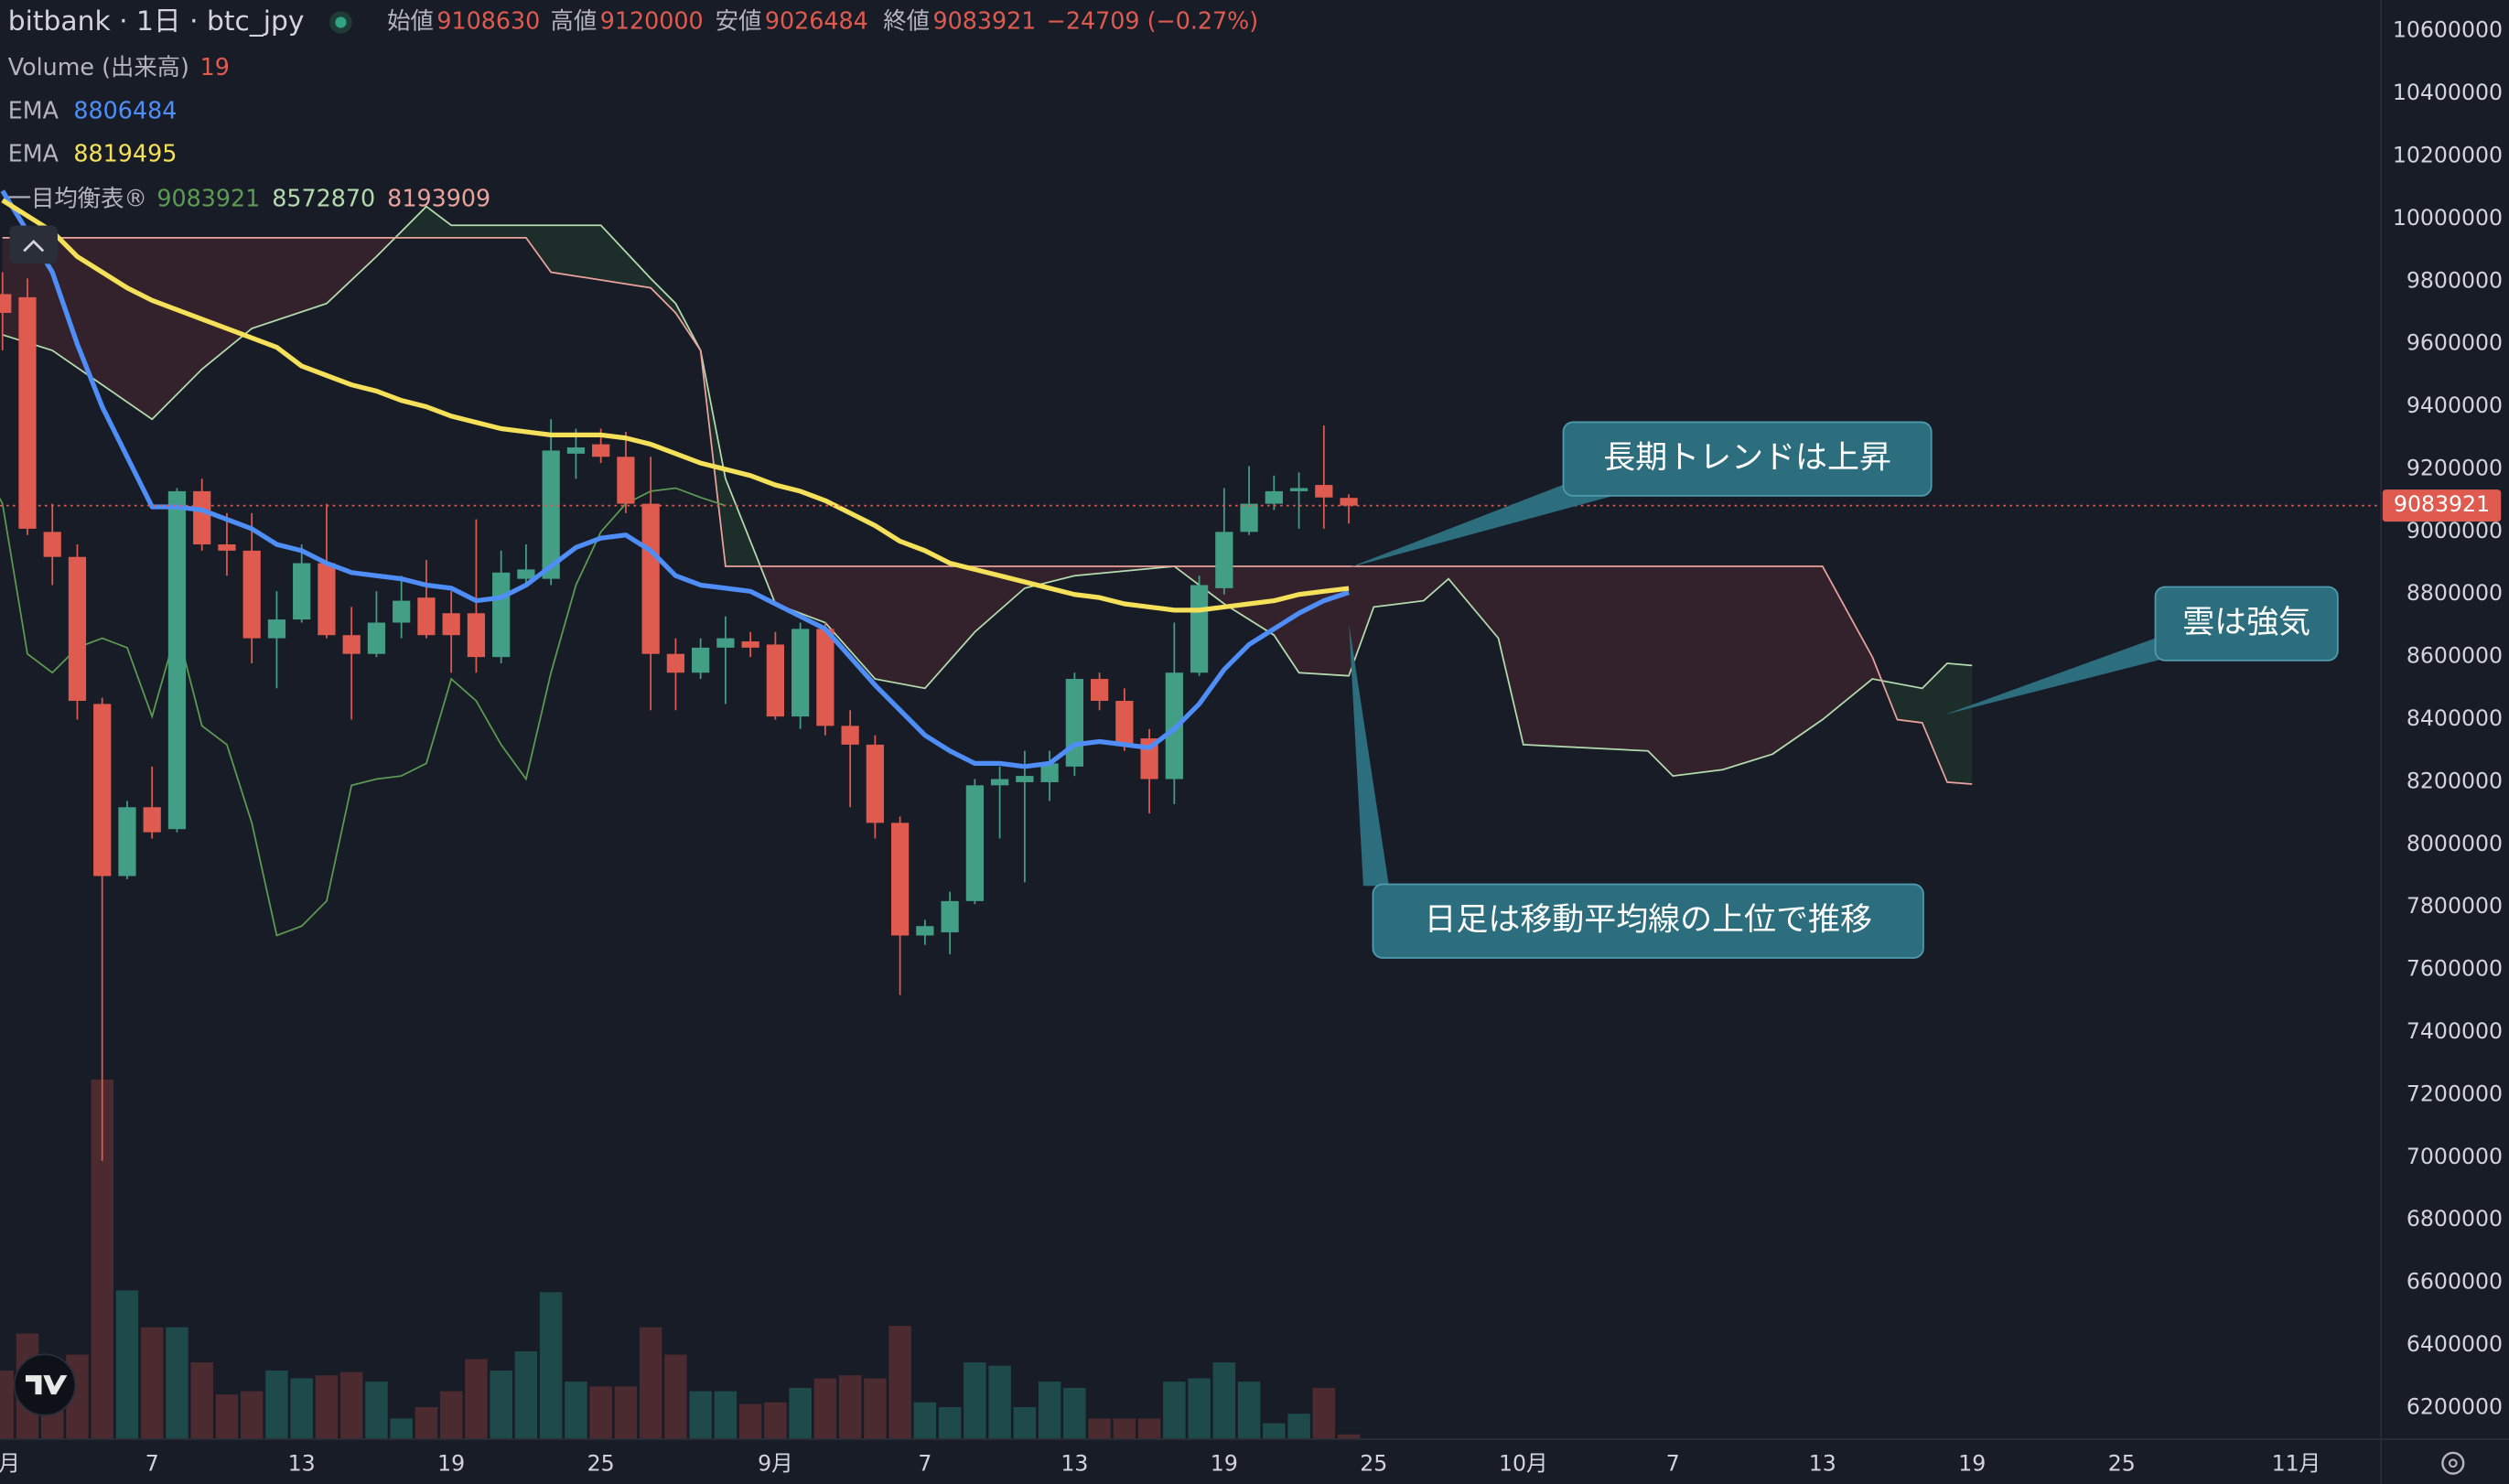 The width and height of the screenshot is (2509, 1484). What do you see at coordinates (2455, 280) in the screenshot?
I see `y-tick-label: 9800000` at bounding box center [2455, 280].